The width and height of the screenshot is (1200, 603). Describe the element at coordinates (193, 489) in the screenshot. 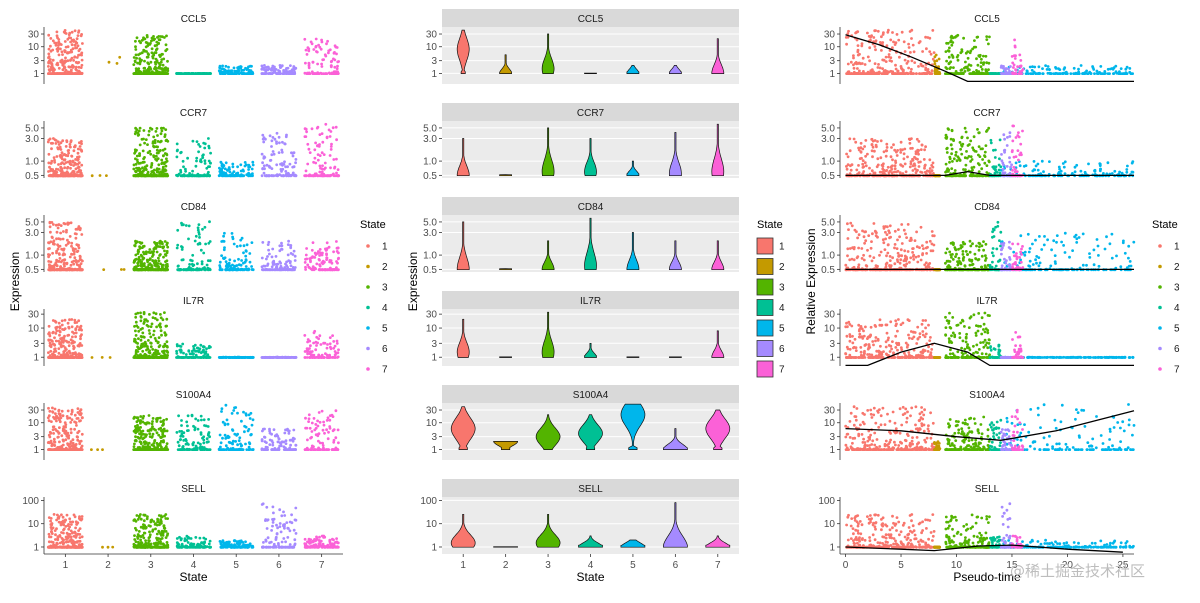

I see `facet-label: SELL` at that location.